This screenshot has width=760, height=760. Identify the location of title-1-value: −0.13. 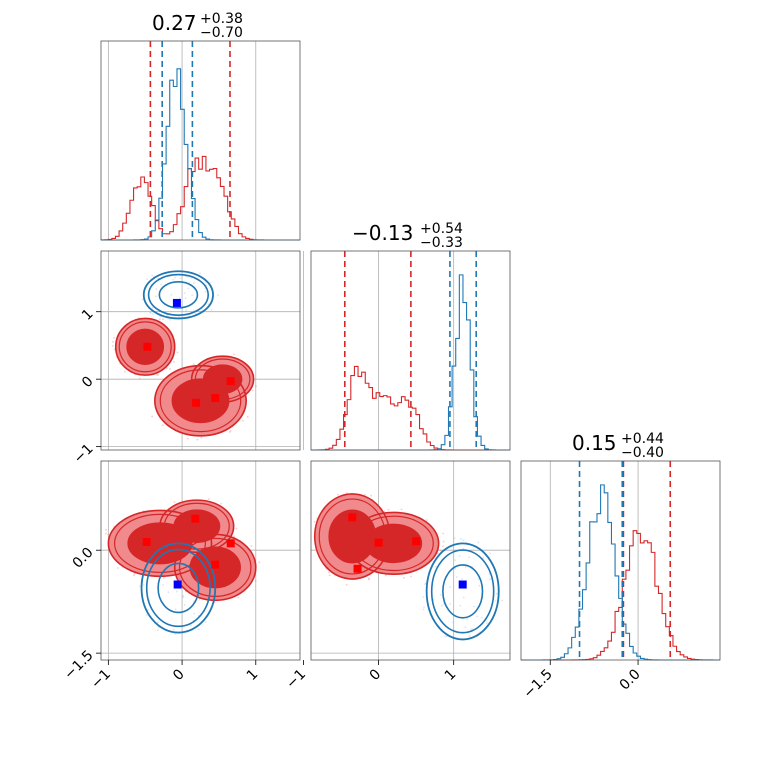
(382, 233).